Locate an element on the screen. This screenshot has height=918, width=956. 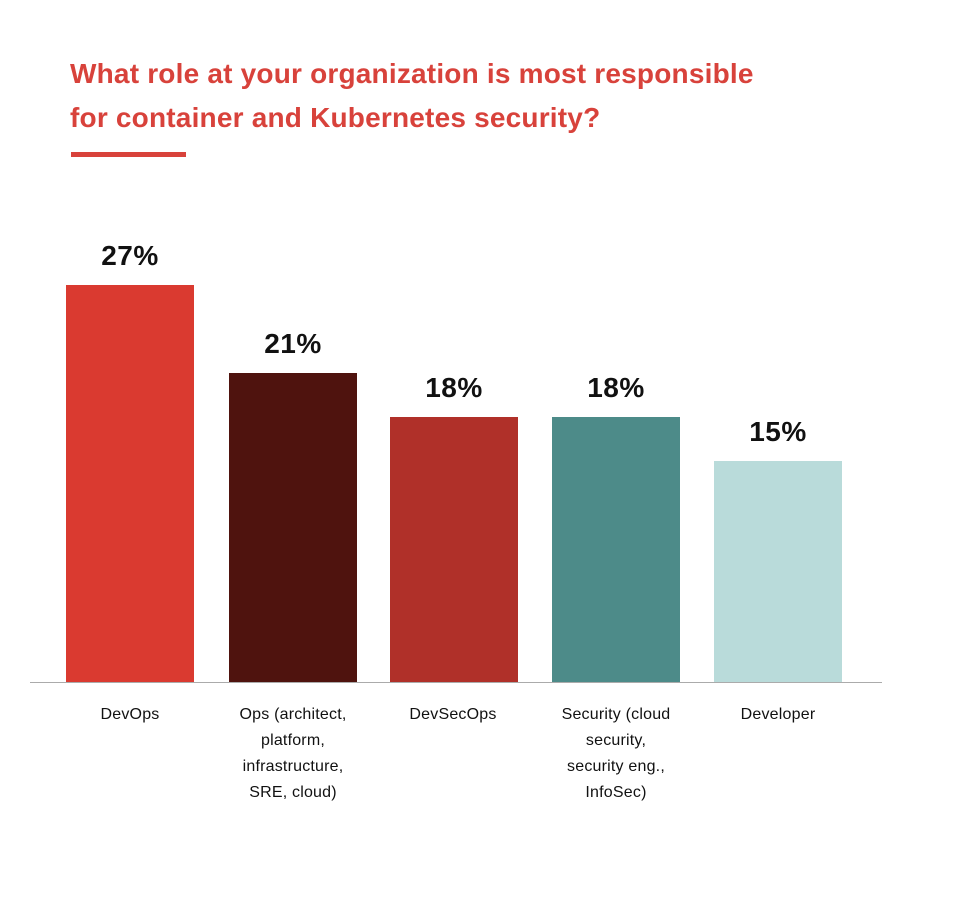
chart-title-line-2: for container and Kubernetes security? is located at coordinates (335, 117).